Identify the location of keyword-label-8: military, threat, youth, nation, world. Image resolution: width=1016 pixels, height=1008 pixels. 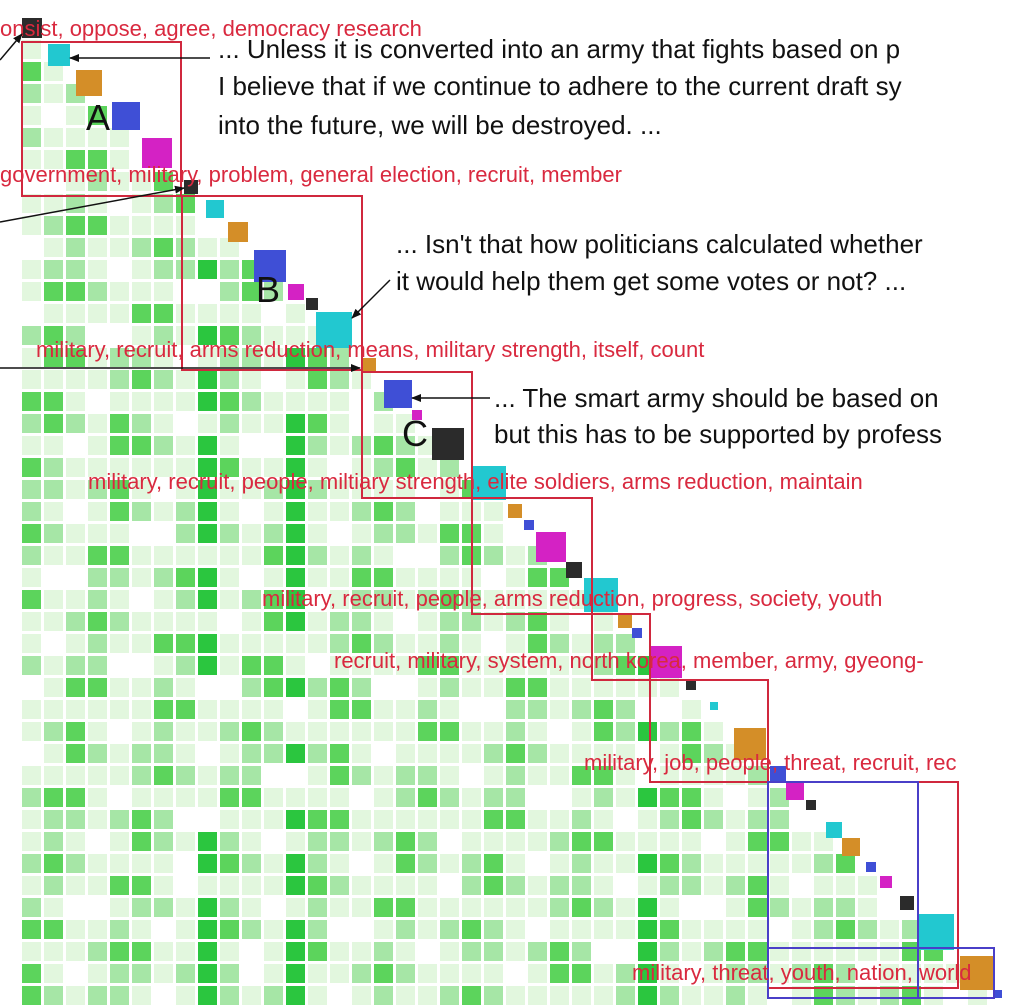
(802, 972).